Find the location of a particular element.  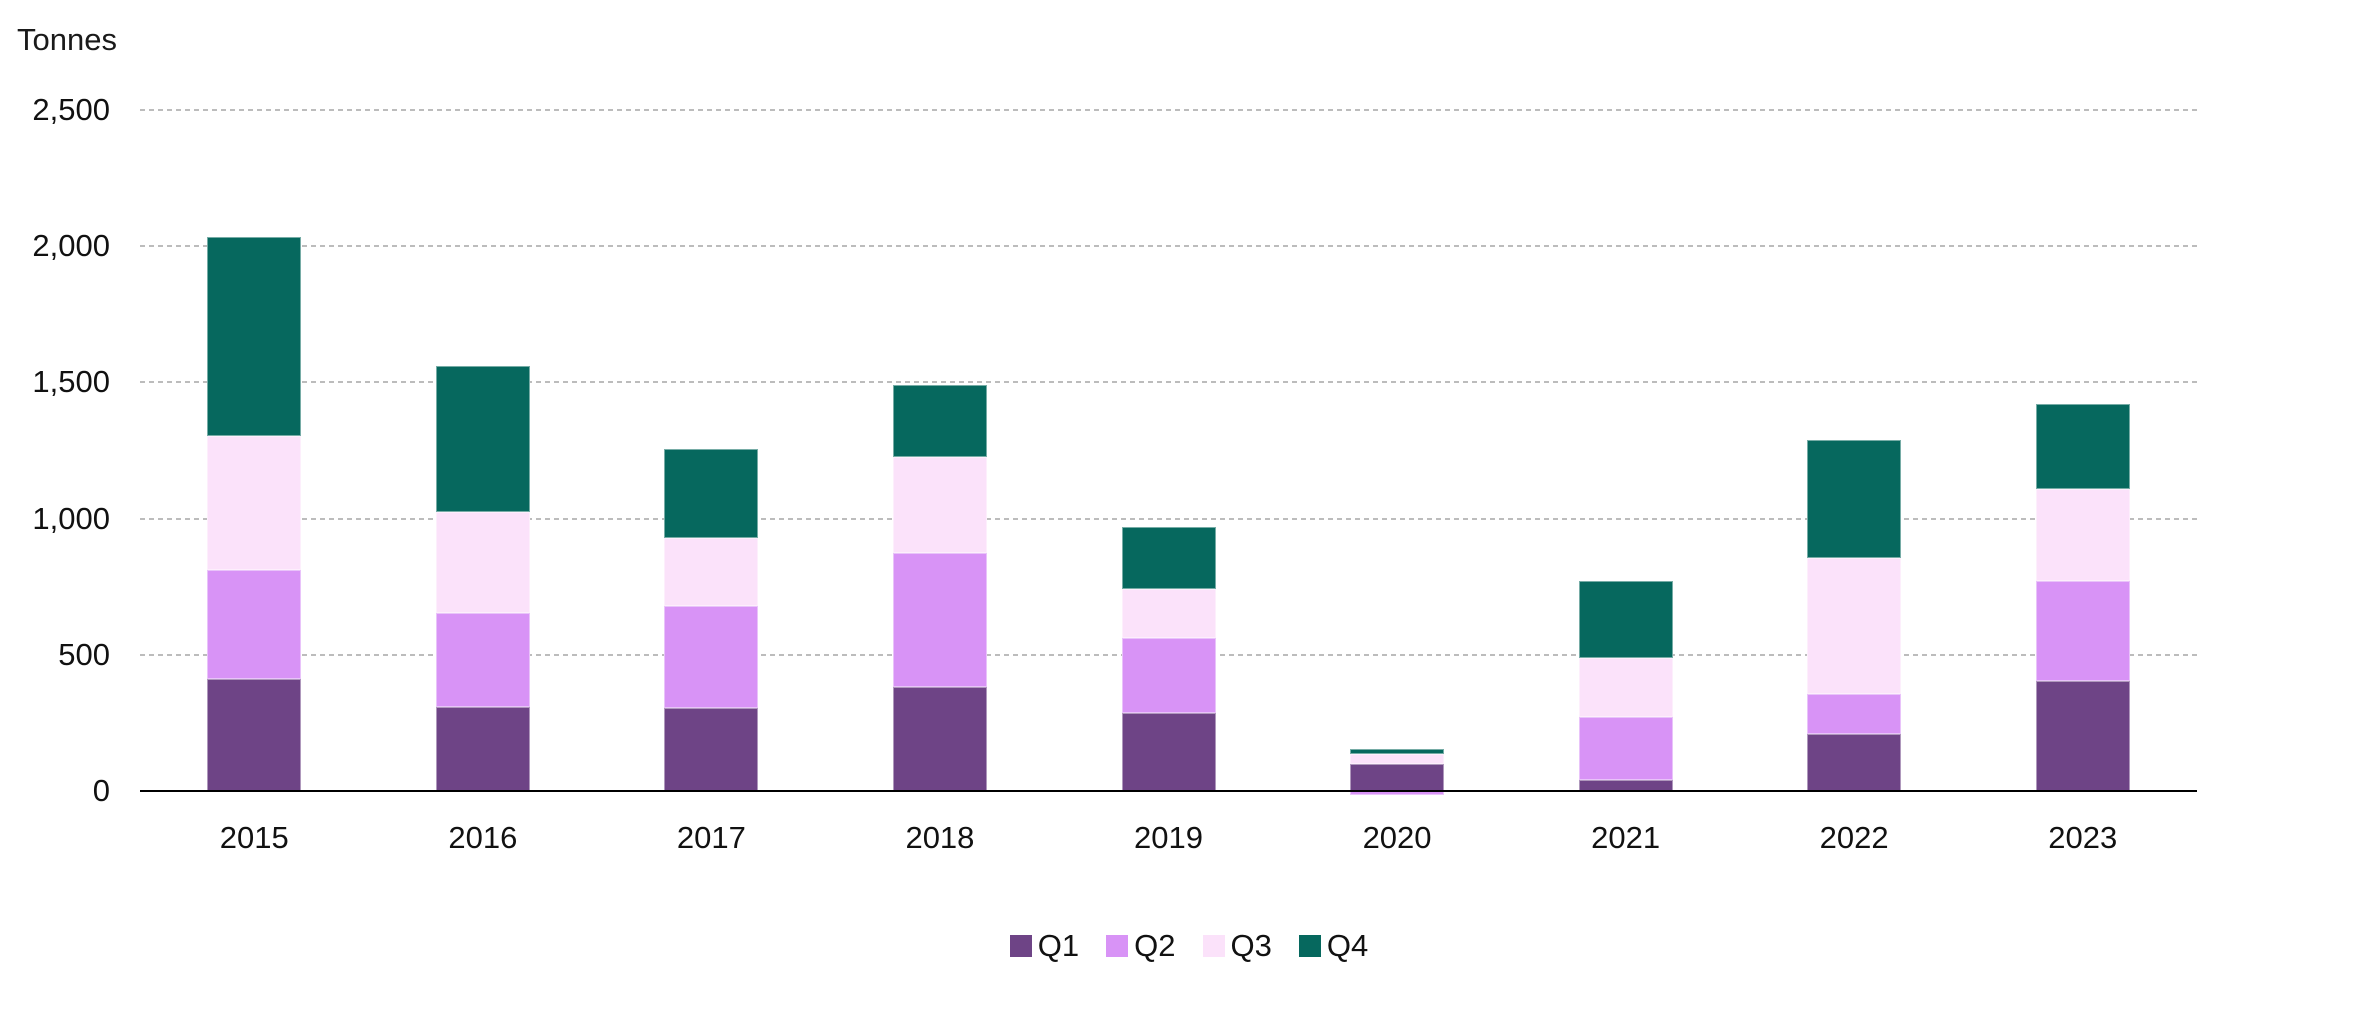

bar-segment-q4-2015 is located at coordinates (254, 336).